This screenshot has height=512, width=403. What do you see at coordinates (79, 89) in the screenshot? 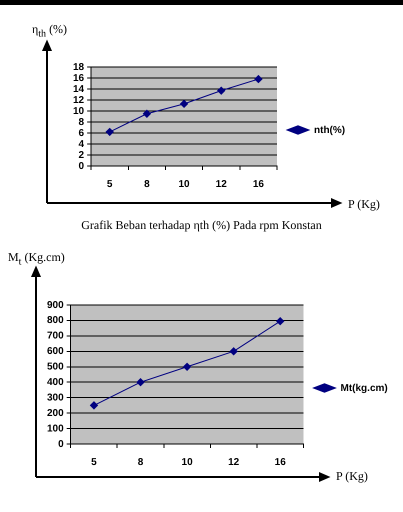
I see `y-tick-label: 14` at bounding box center [79, 89].